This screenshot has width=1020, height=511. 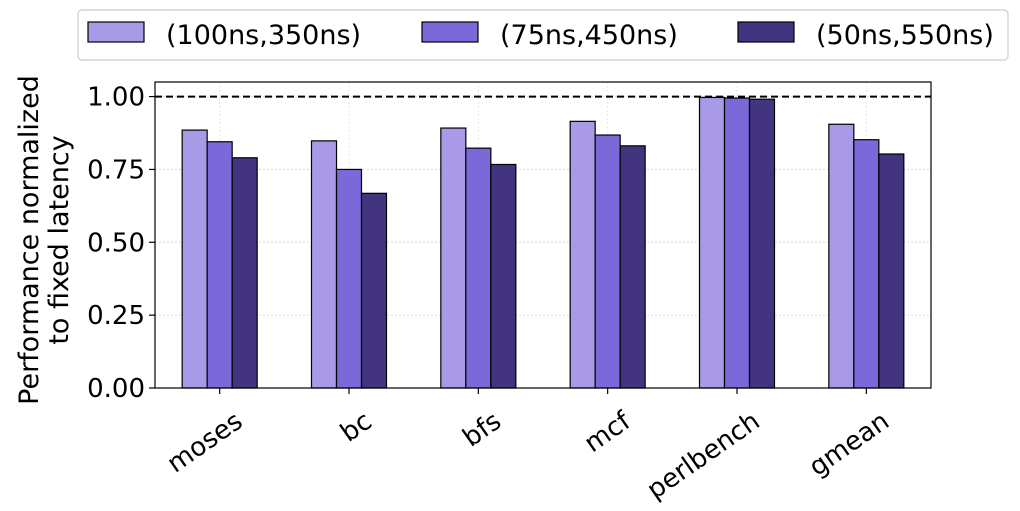 I want to click on y-tick-label: 0.00, so click(x=116, y=389).